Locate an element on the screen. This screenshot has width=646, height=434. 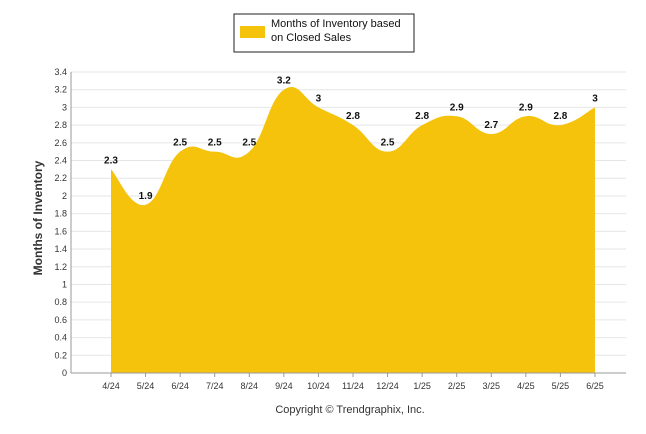
y-tick-label: 1.6 is located at coordinates (60, 231).